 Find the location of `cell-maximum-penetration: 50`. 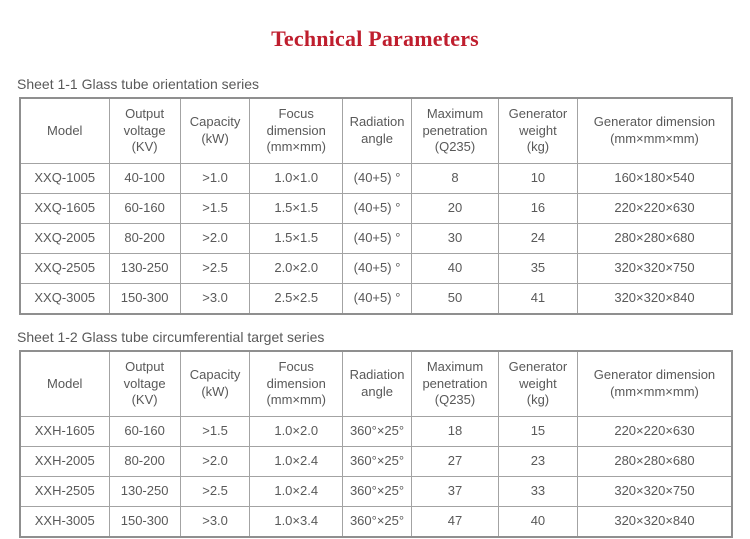

cell-maximum-penetration: 50 is located at coordinates (455, 299).